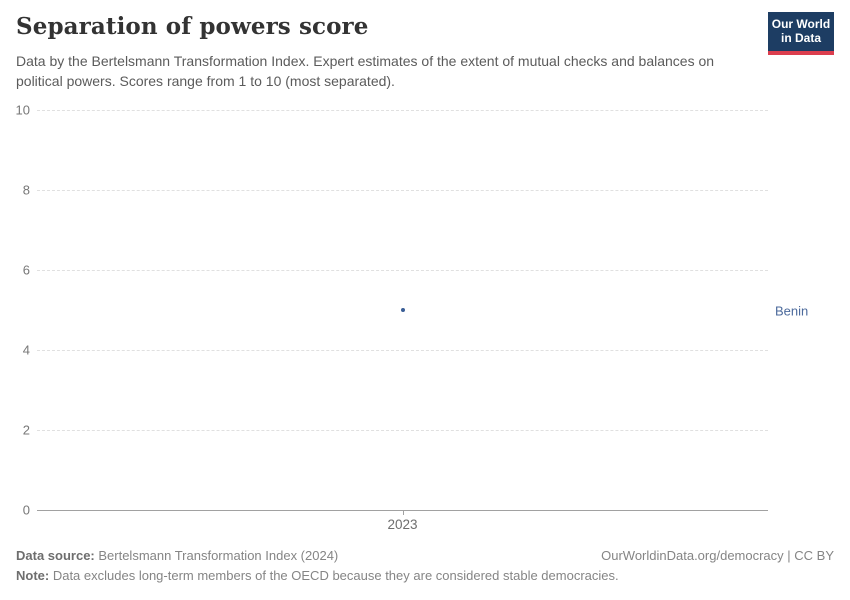 This screenshot has height=600, width=850. Describe the element at coordinates (55, 555) in the screenshot. I see `footer-source-label: Data source:` at that location.